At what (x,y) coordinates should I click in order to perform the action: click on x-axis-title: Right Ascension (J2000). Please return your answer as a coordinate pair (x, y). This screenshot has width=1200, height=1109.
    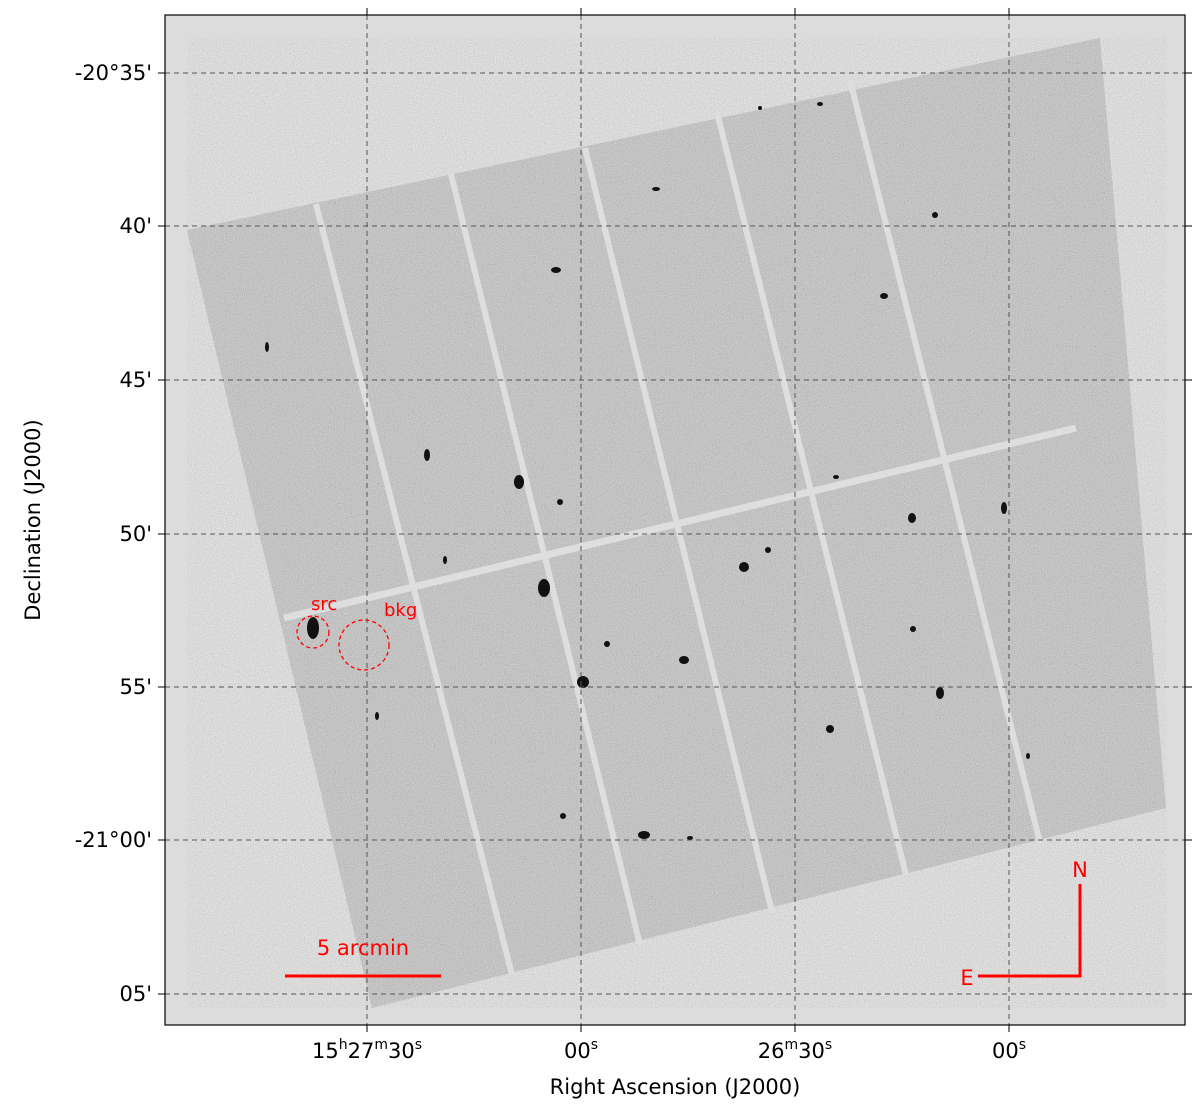
    Looking at the image, I should click on (675, 1087).